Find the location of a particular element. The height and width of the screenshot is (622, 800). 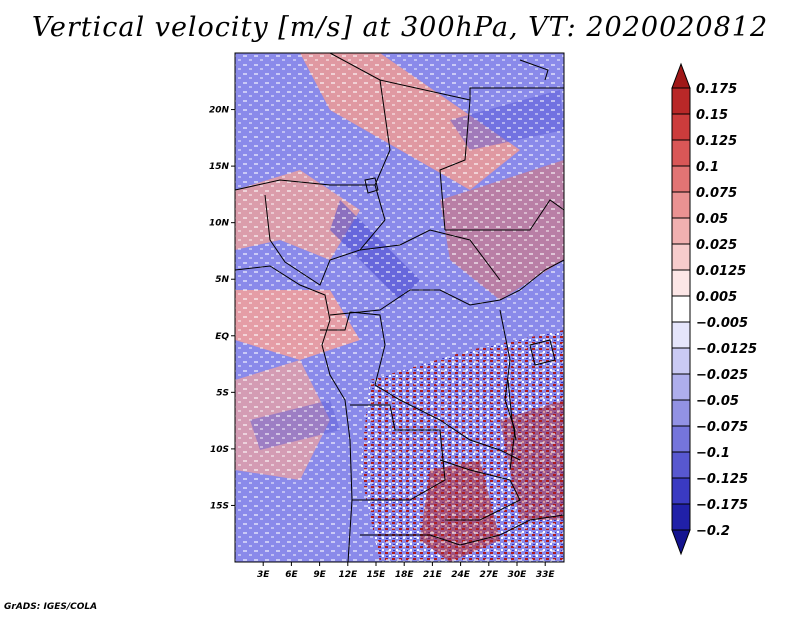

colorbar-label: 0.1 is located at coordinates (707, 167).